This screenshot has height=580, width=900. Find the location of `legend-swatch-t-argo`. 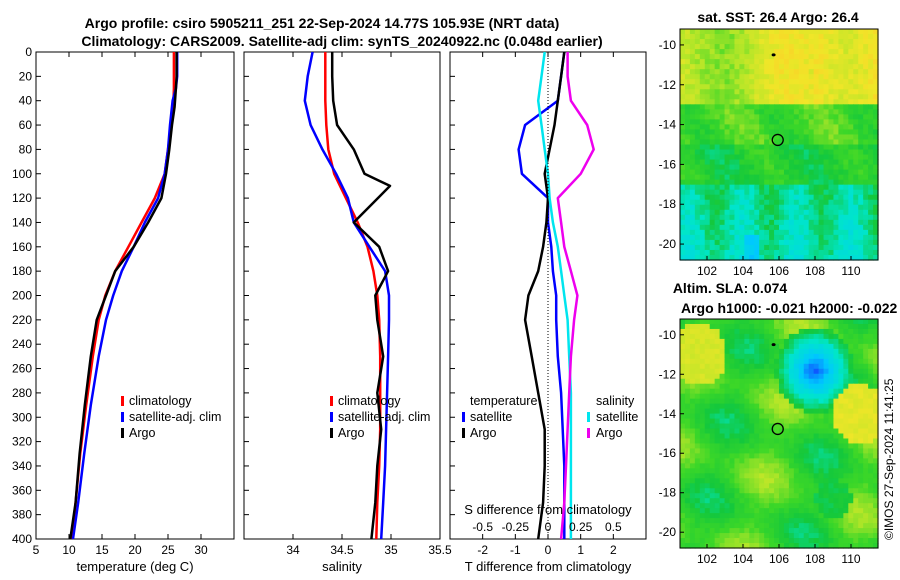

legend-swatch-t-argo is located at coordinates (463, 433).